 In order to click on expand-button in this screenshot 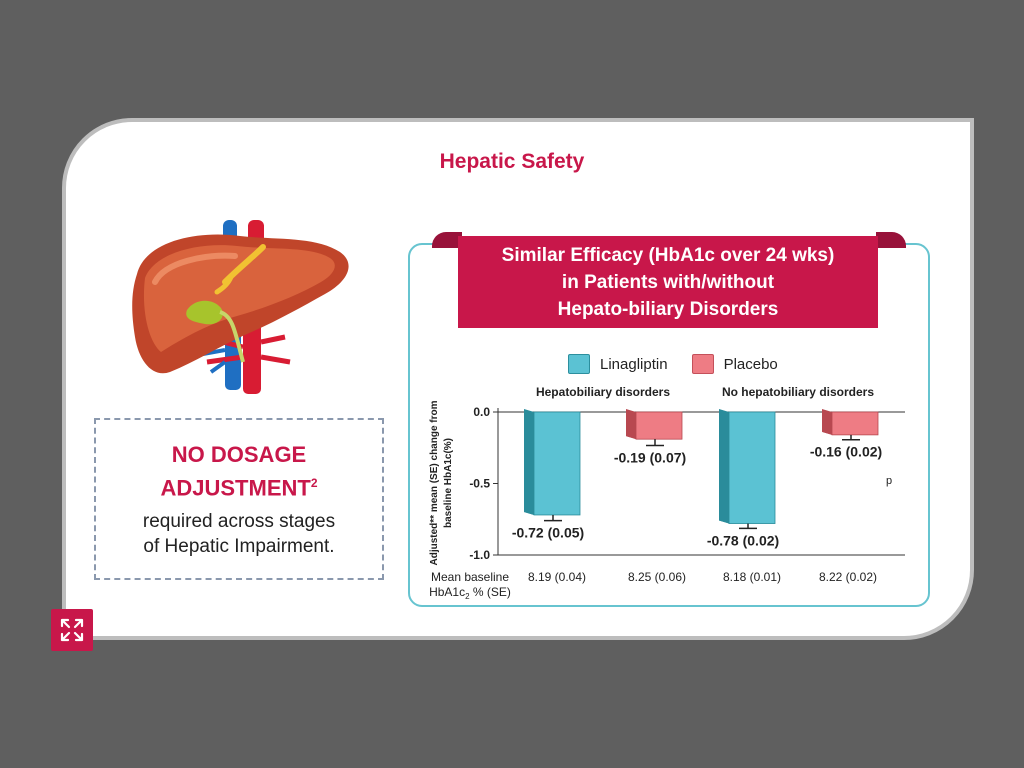, I will do `click(72, 630)`.